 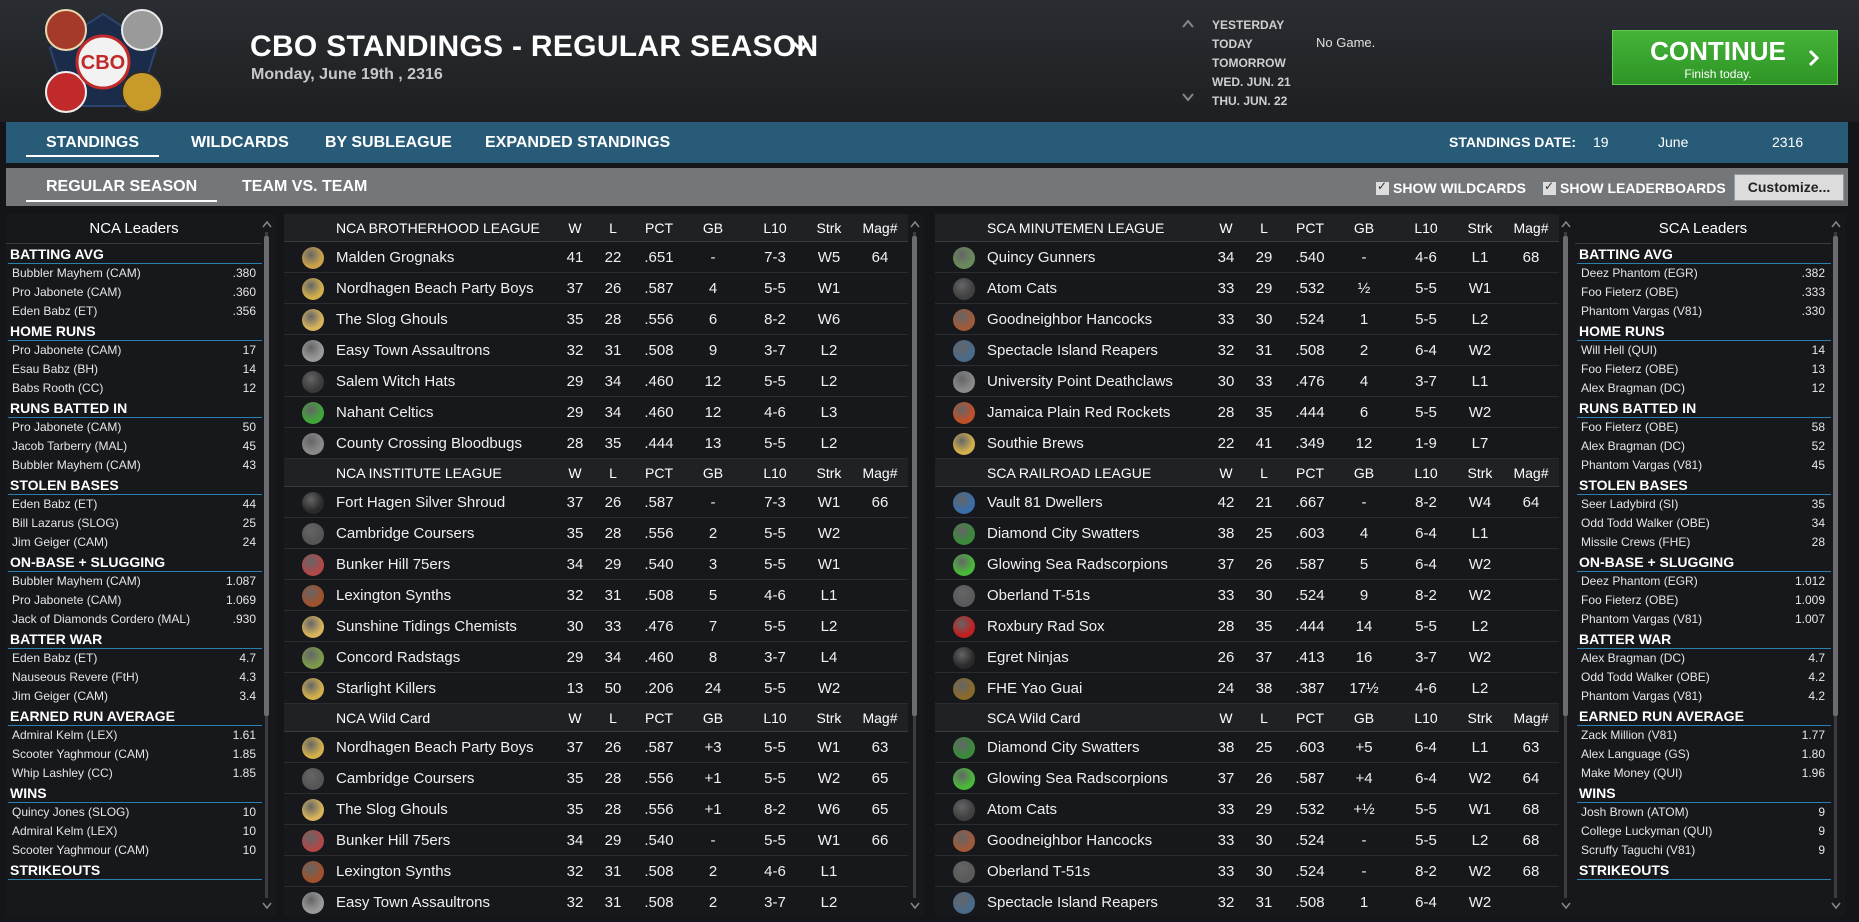 I want to click on team-row: Vault 81 Dwellers 42 21 .667 - 8-2 W4 64, so click(x=1247, y=502).